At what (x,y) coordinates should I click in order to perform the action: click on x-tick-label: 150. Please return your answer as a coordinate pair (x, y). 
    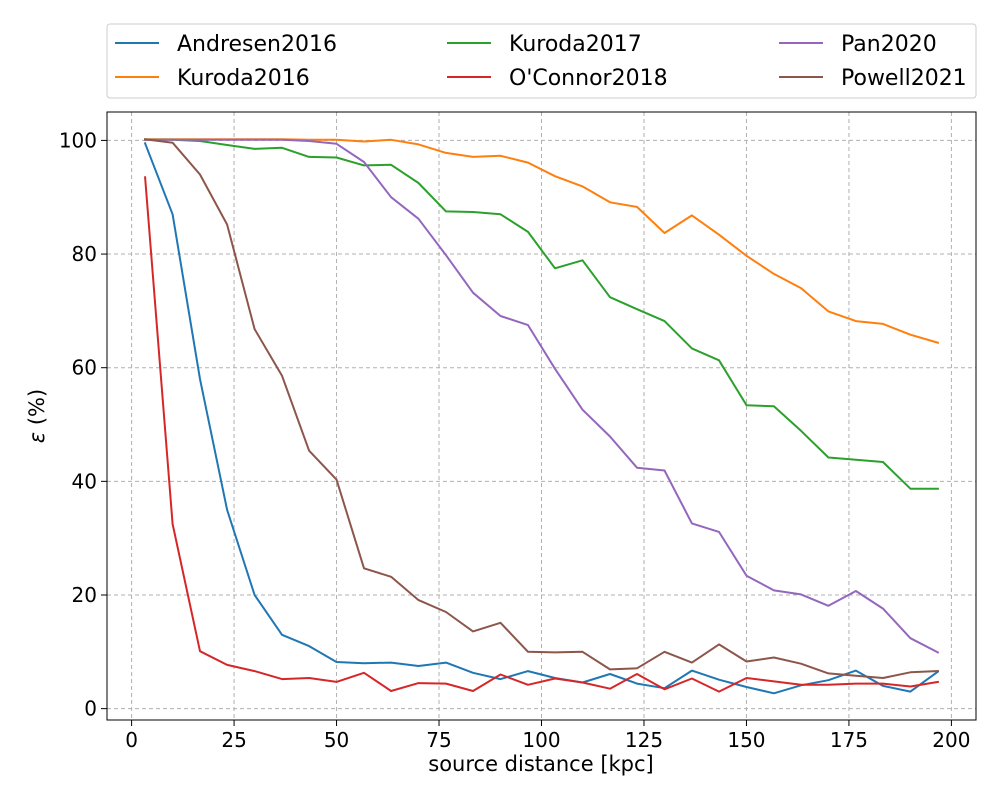
    Looking at the image, I should click on (746, 740).